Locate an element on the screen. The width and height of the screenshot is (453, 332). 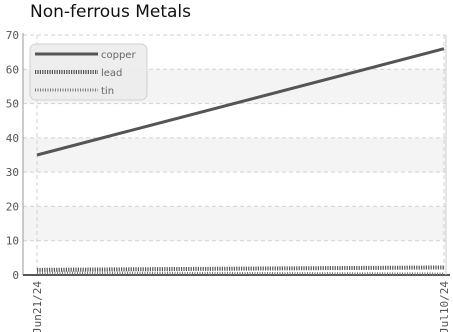
y-tick-label: 60 is located at coordinates (12, 69).